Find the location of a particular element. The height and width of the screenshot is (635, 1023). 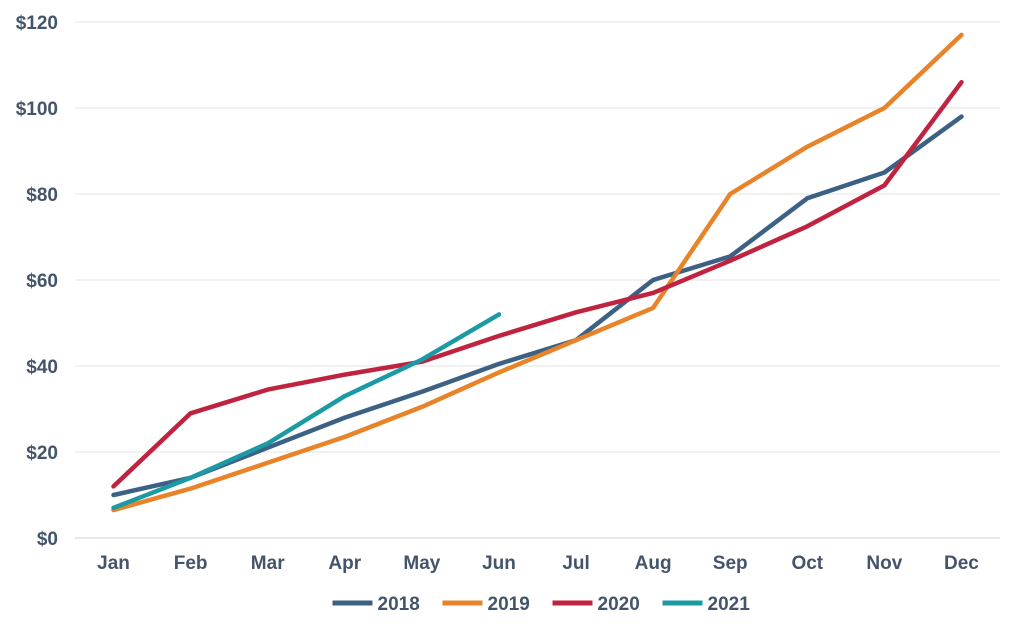

legend-label-2018: 2018 is located at coordinates (399, 604).